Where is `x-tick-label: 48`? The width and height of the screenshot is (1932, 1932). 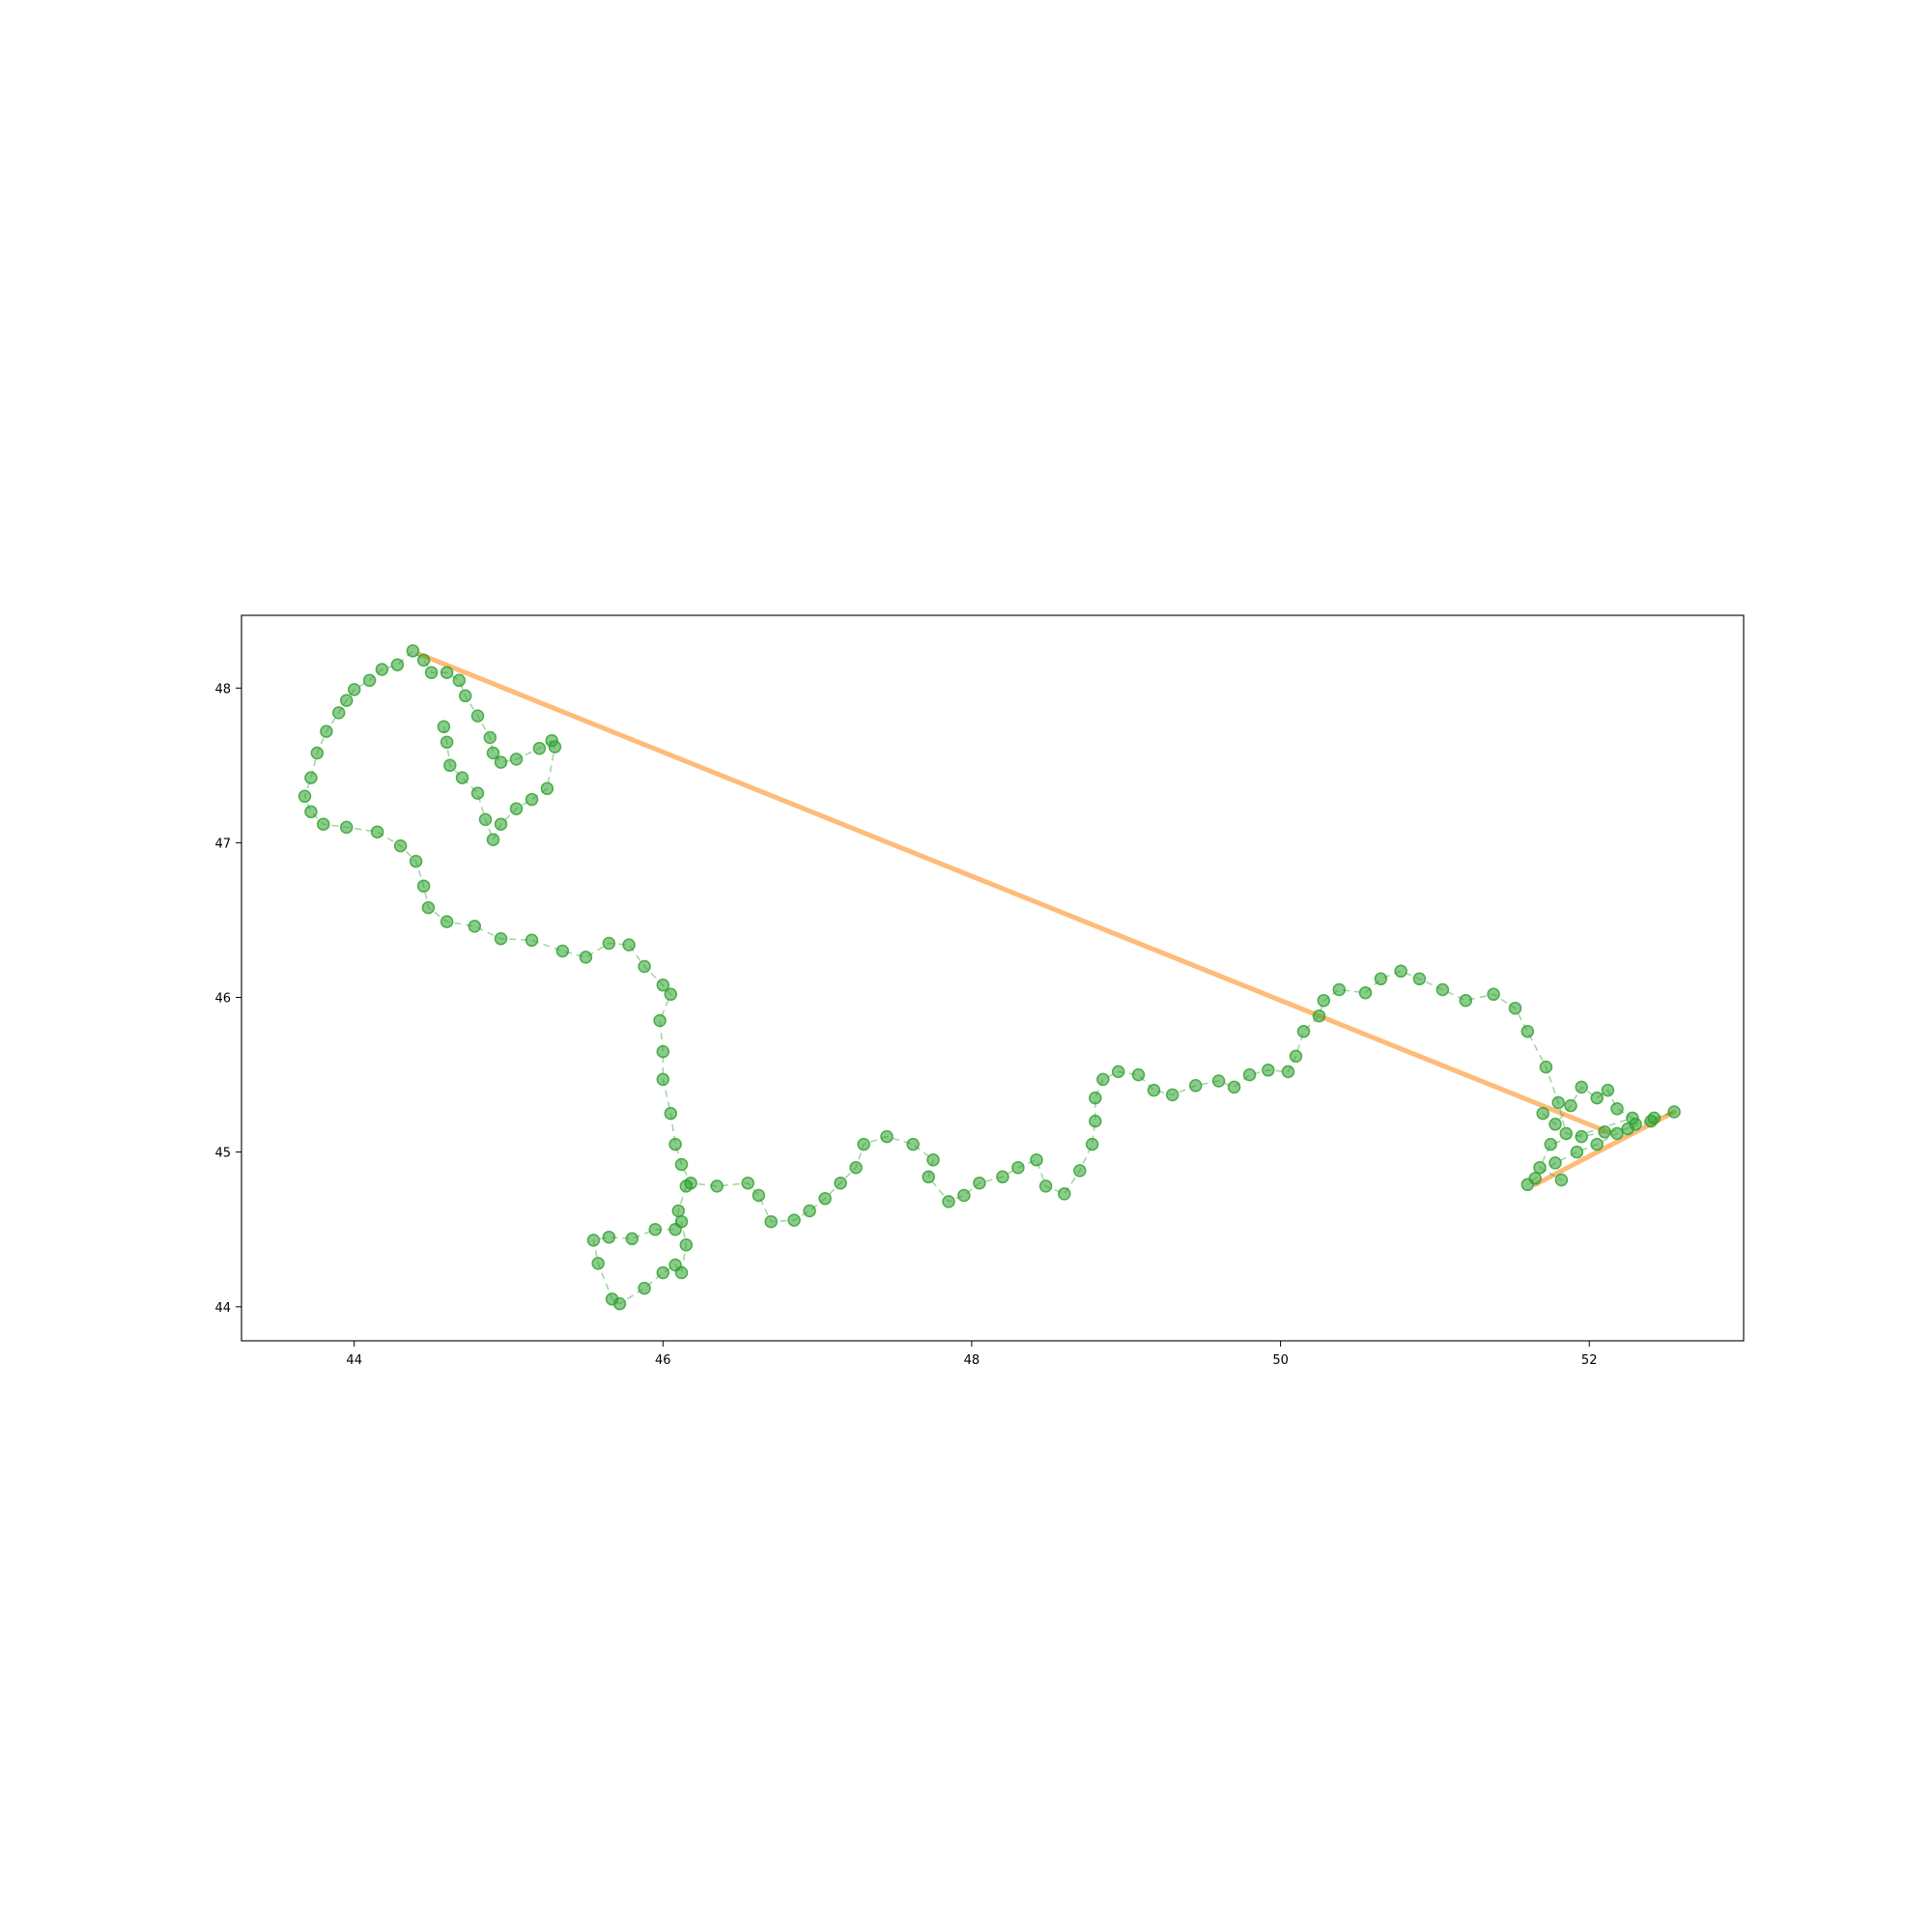 x-tick-label: 48 is located at coordinates (972, 1360).